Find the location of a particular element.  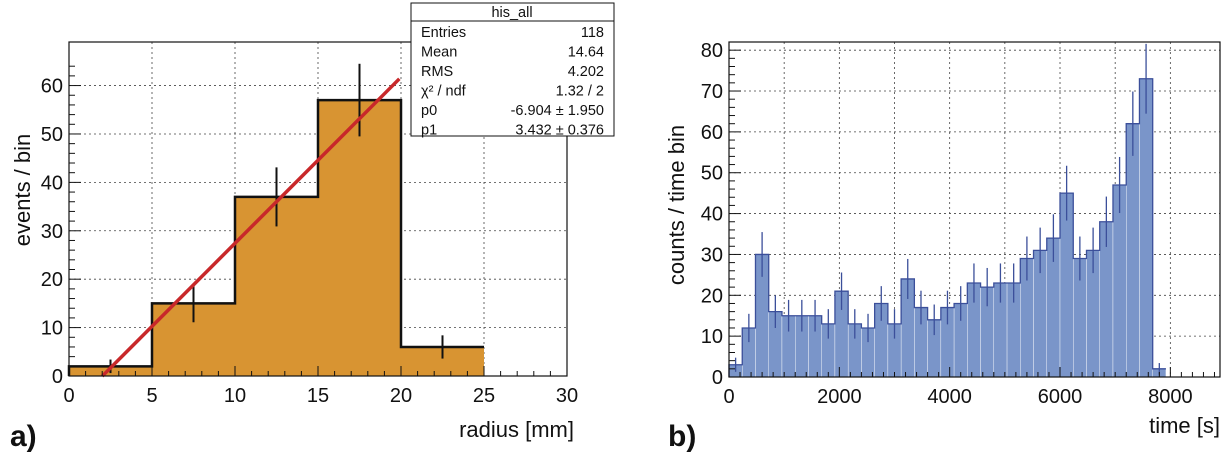

b-x-tick-label: 6000 is located at coordinates (1060, 397).